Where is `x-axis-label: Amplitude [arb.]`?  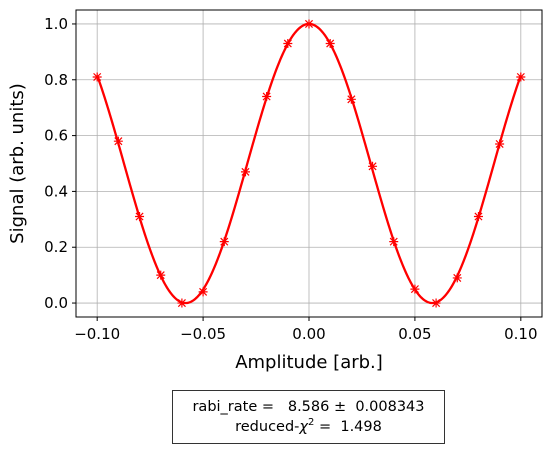
x-axis-label: Amplitude [arb.] is located at coordinates (309, 362).